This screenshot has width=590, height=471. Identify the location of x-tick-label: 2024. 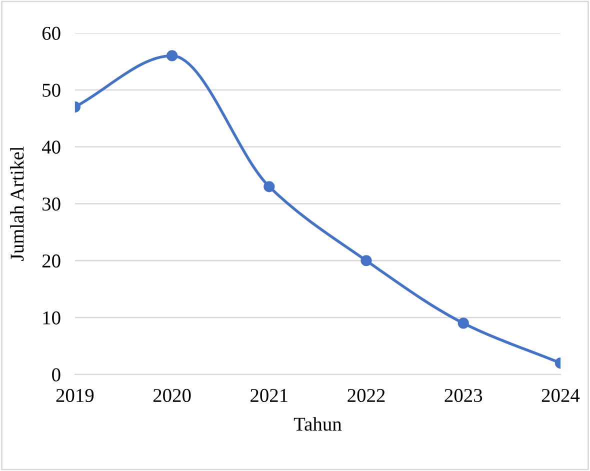
(561, 395).